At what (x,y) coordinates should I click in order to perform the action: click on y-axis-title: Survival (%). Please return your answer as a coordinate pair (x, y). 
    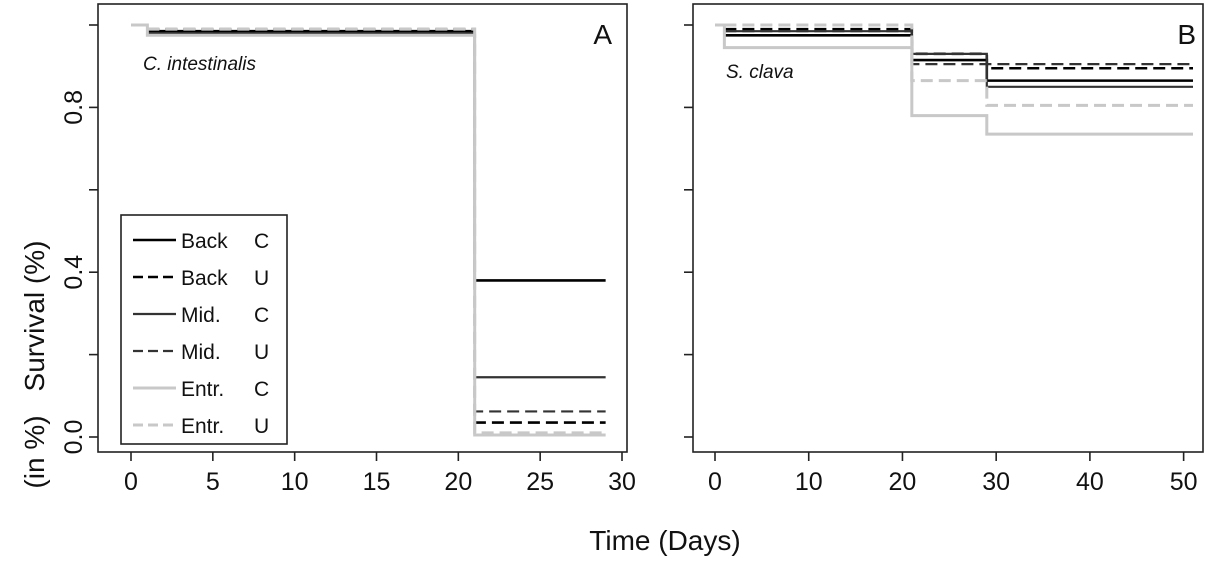
    Looking at the image, I should click on (34, 316).